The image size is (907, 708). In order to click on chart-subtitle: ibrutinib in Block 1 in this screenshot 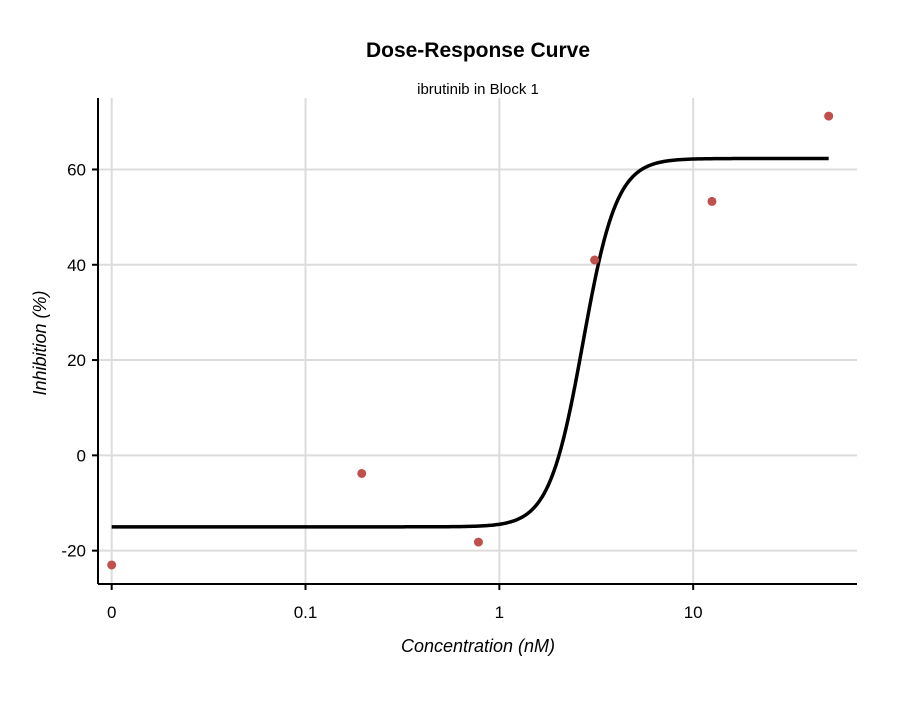, I will do `click(478, 89)`.